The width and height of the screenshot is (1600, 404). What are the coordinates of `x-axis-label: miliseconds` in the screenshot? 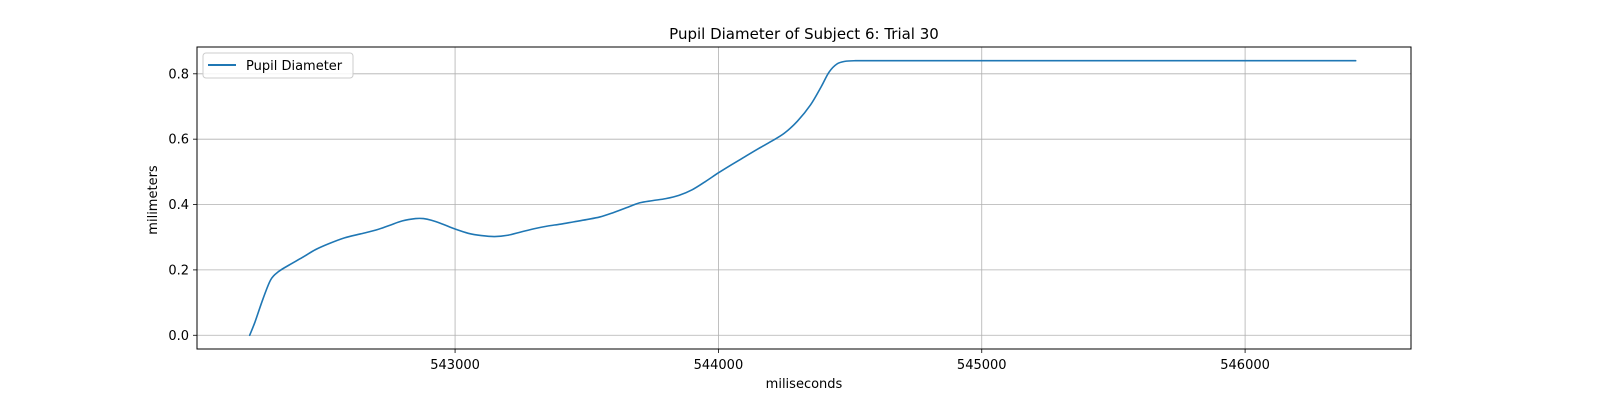 It's located at (804, 384).